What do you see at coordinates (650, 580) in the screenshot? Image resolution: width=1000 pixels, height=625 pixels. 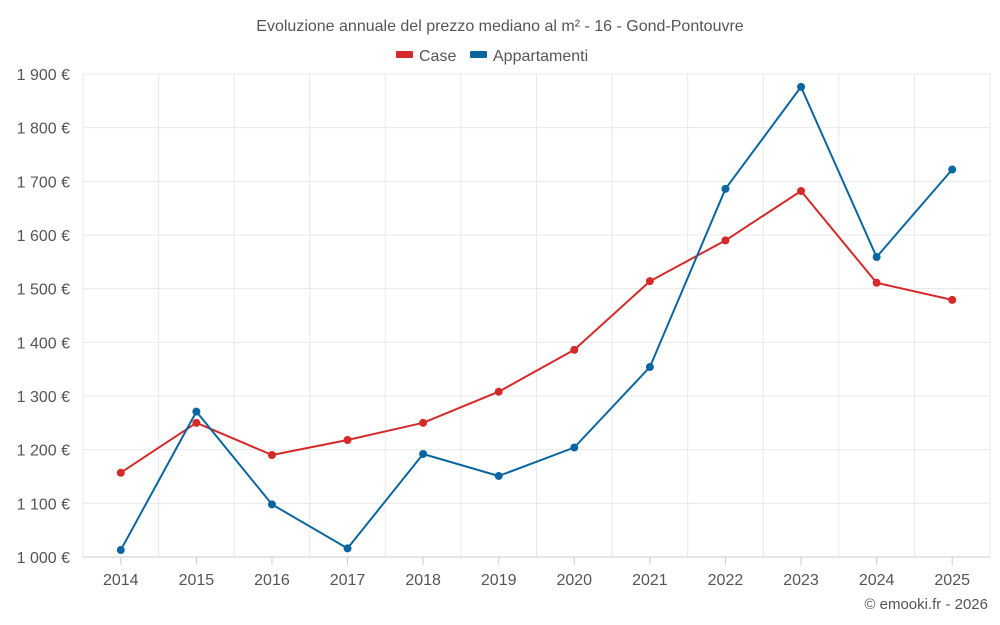 I see `x-tick-label: 2021` at bounding box center [650, 580].